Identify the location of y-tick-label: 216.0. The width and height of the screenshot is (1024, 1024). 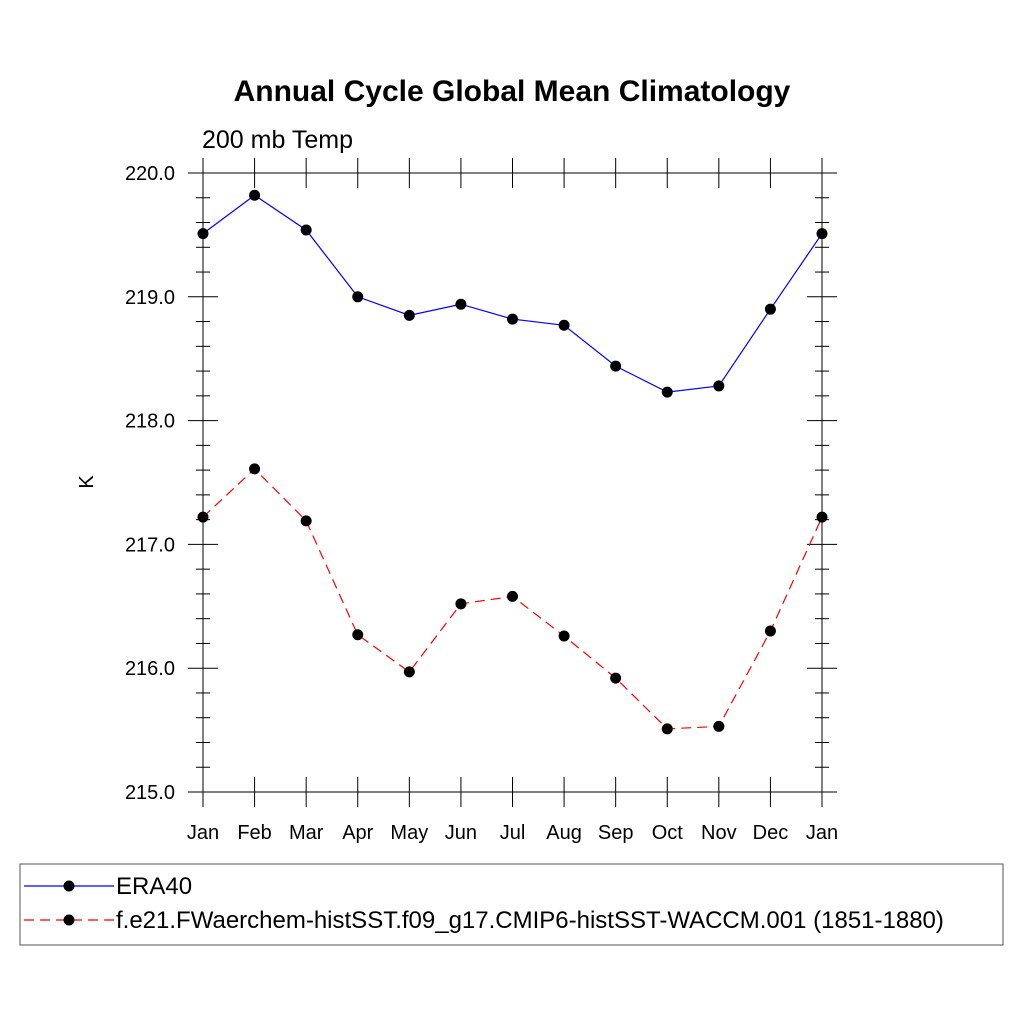
(150, 669).